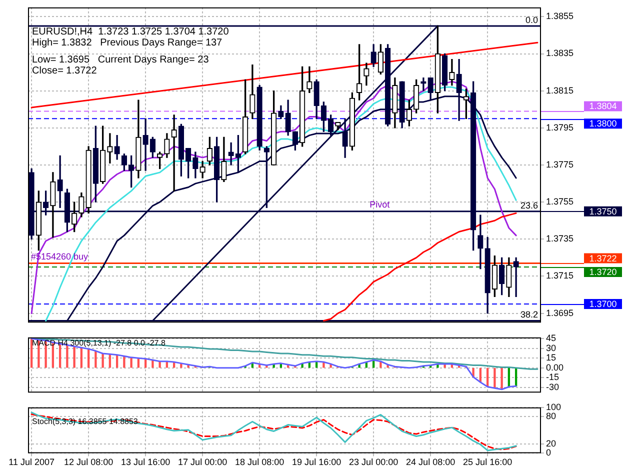 The height and width of the screenshot is (469, 625). What do you see at coordinates (603, 211) in the screenshot?
I see `ref-line-label: 1.3750` at bounding box center [603, 211].